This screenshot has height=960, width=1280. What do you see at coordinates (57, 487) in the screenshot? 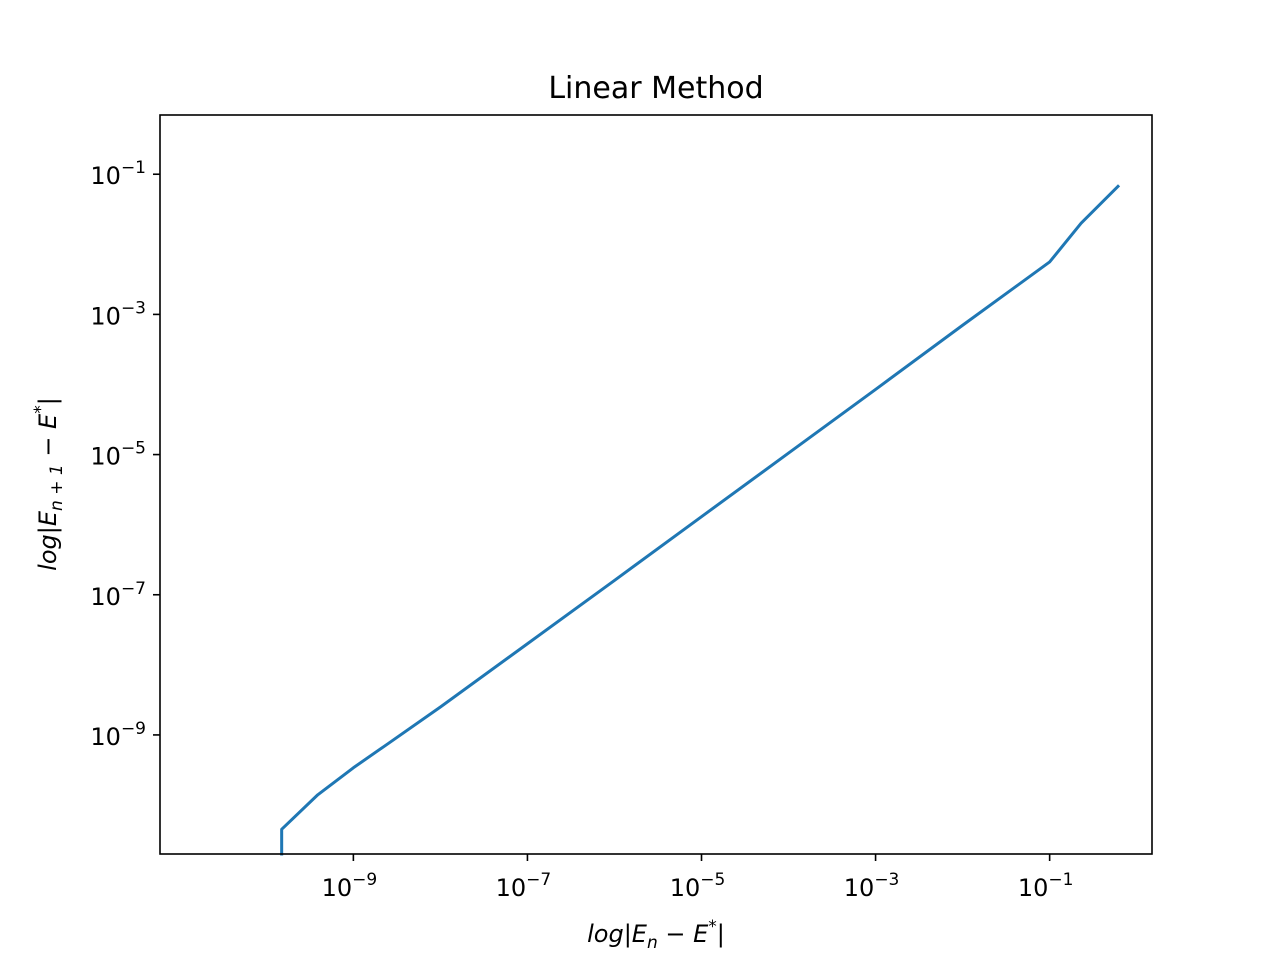
I see `axis-label-part: n + 1` at bounding box center [57, 487].